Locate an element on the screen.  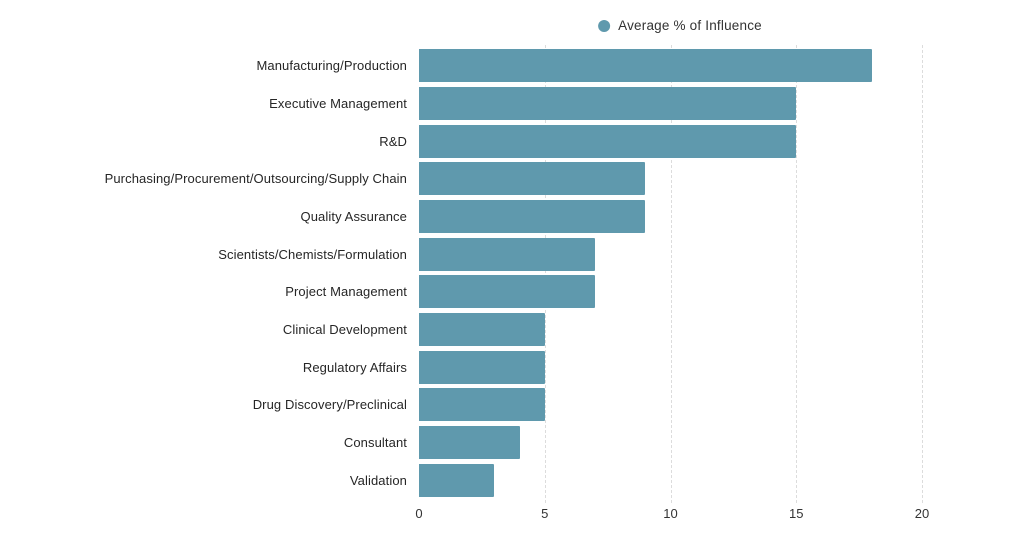
bar-row: Scientists/Chemists/Formulation is located at coordinates (461, 254).